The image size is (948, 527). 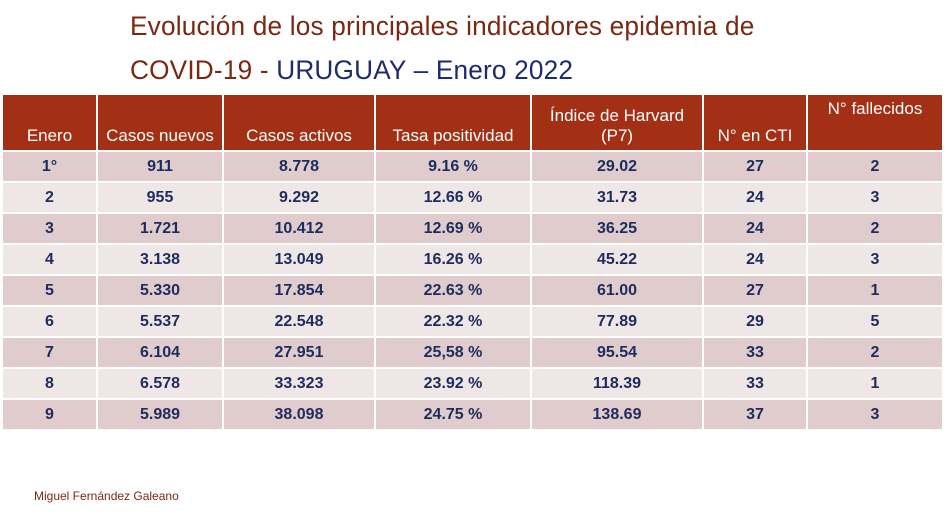 I want to click on table-row: 5 5.330 17.854 22.63 % 61.00 27 1, so click(x=473, y=290).